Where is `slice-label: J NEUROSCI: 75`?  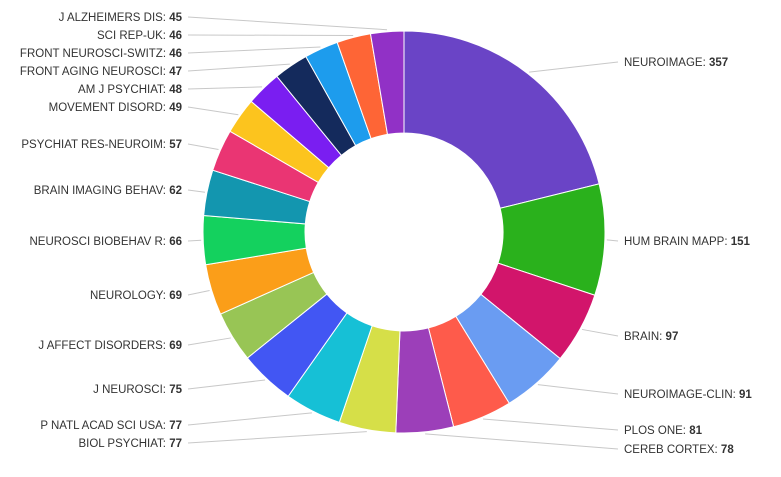
slice-label: J NEUROSCI: 75 is located at coordinates (137, 390).